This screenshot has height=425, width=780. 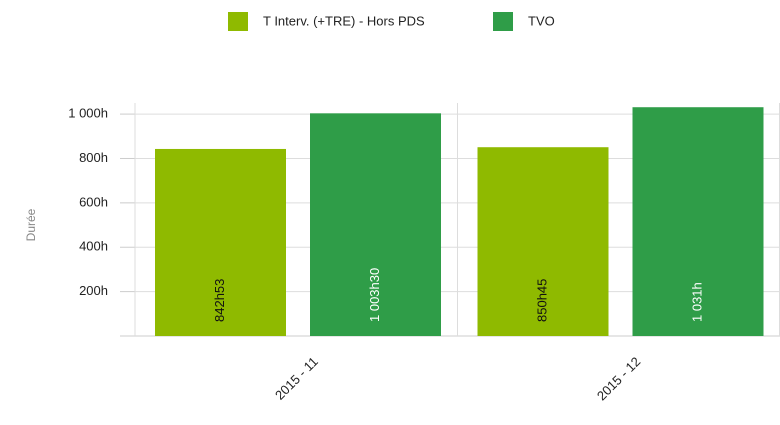 I want to click on value-label: 842h53, so click(x=219, y=300).